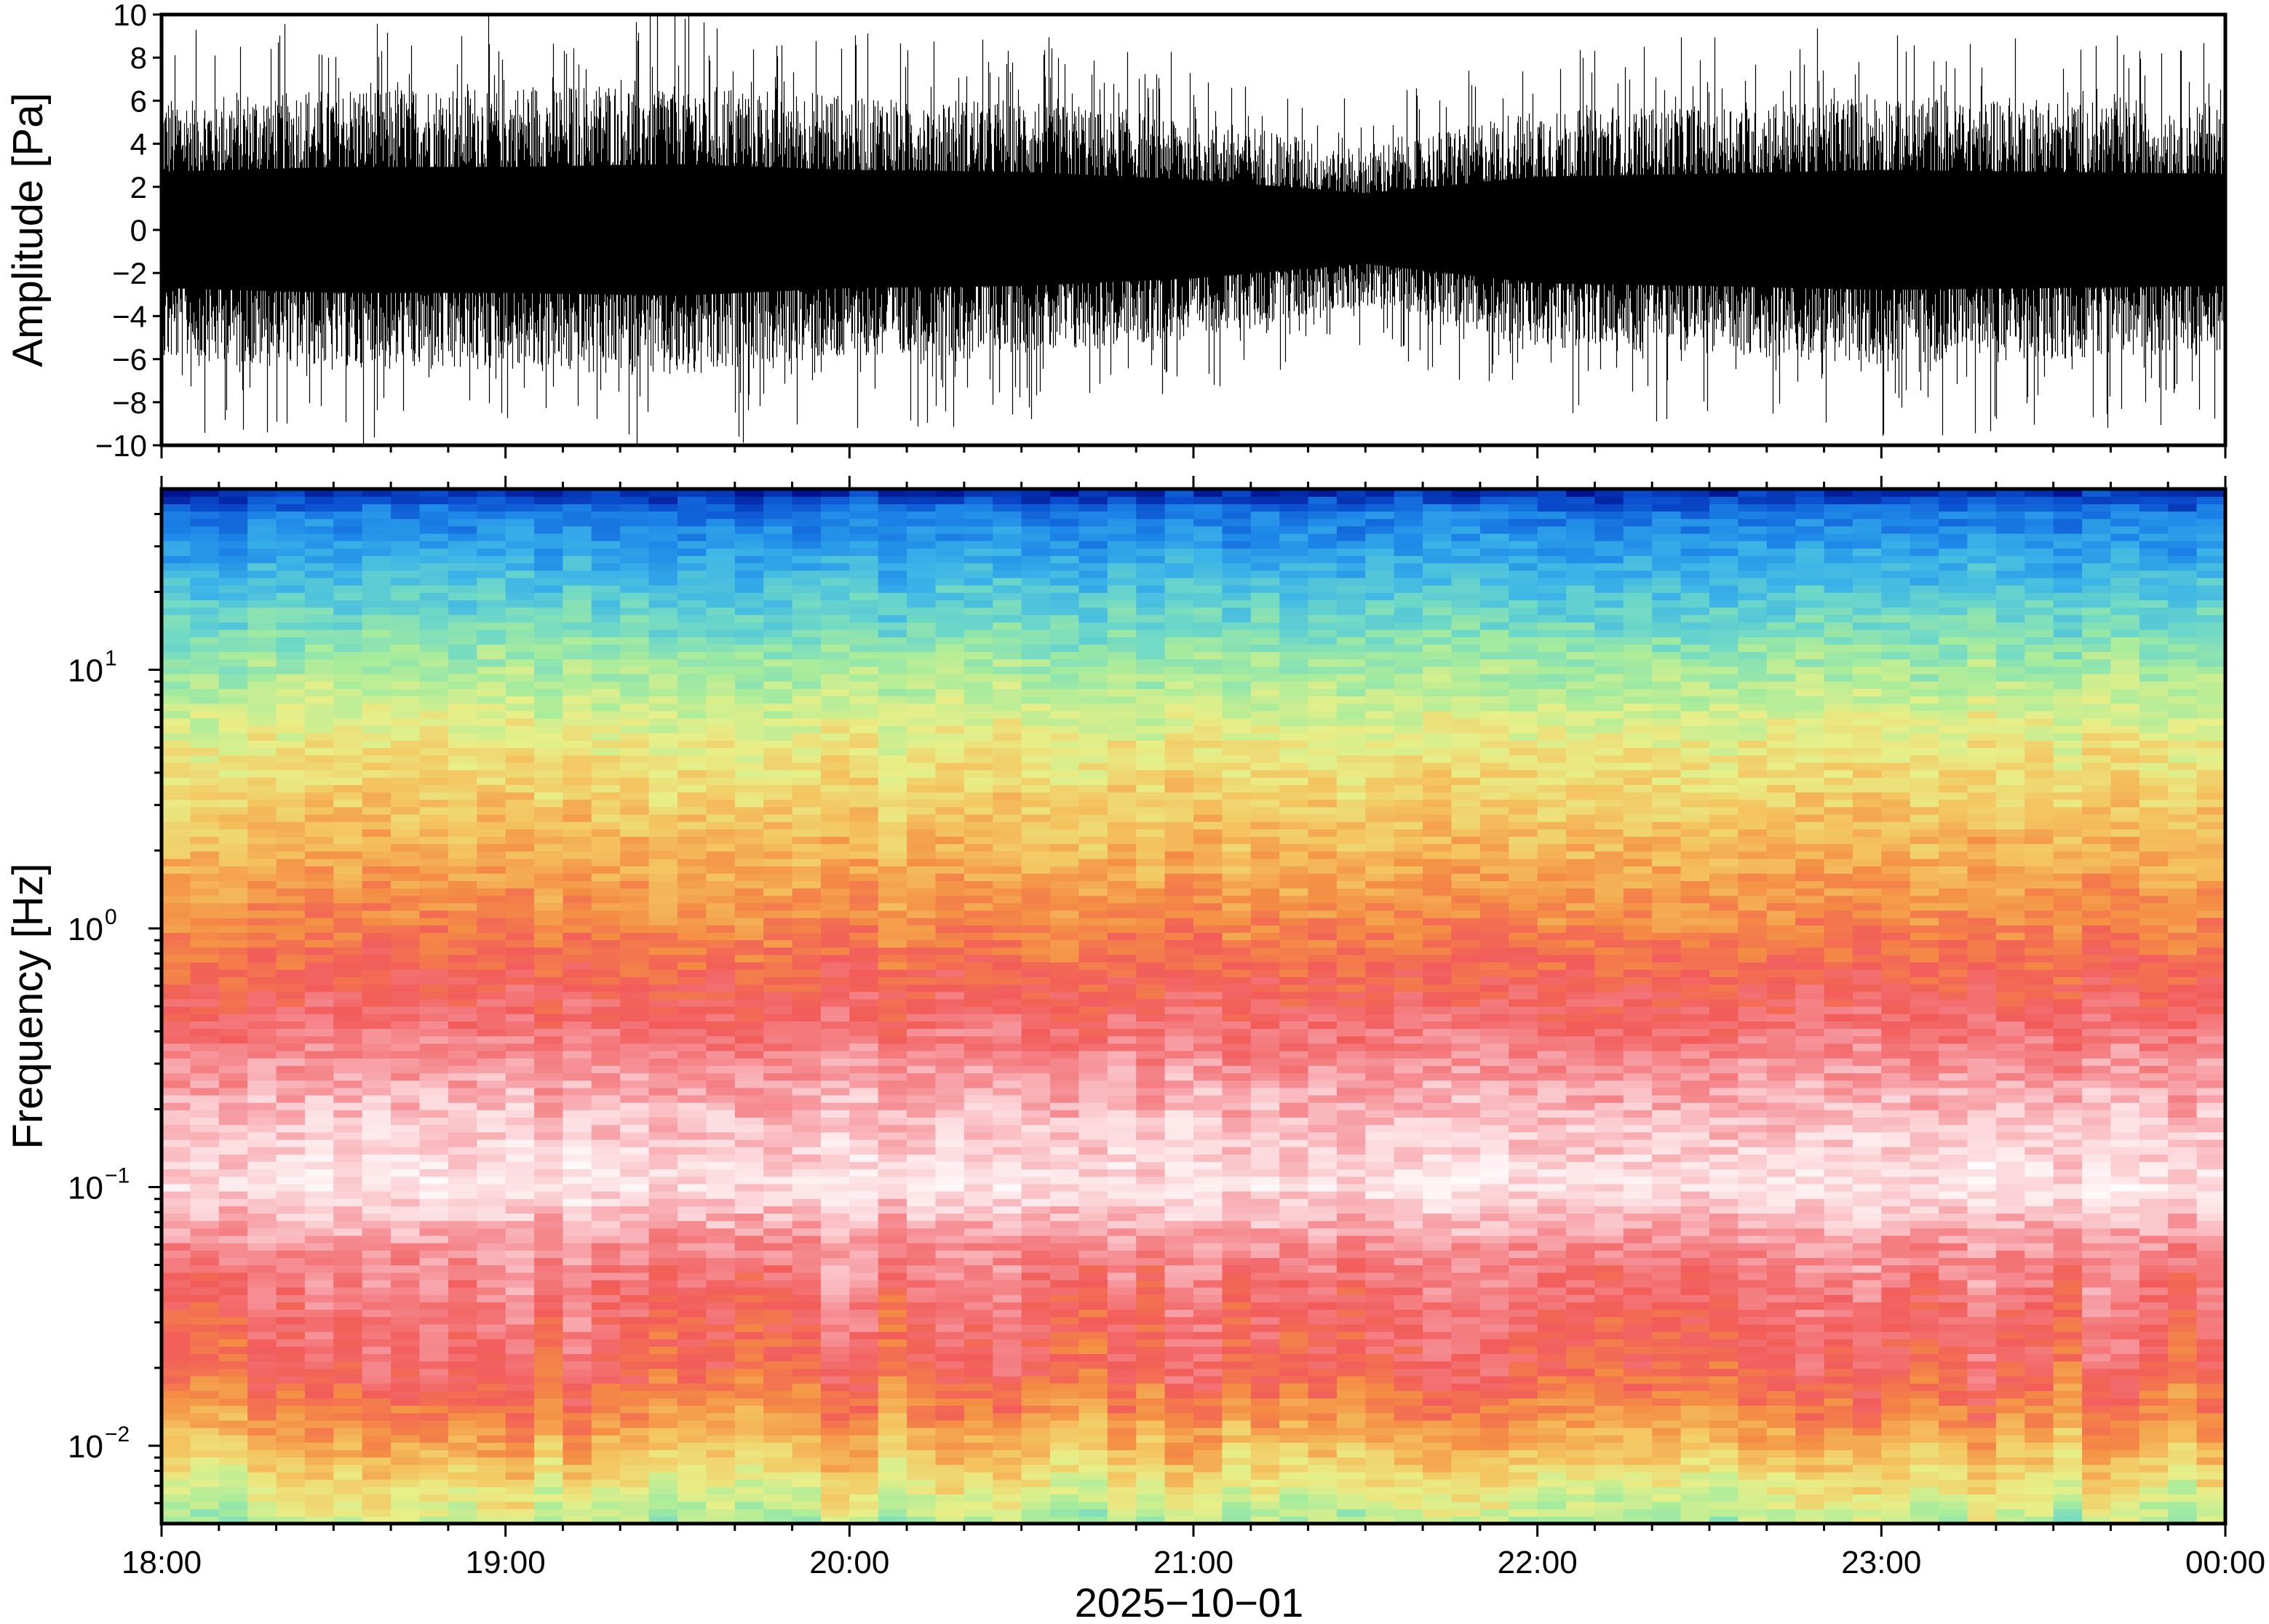  Describe the element at coordinates (162, 1562) in the screenshot. I see `spectrogram-x-tick-label: 18:00` at that location.